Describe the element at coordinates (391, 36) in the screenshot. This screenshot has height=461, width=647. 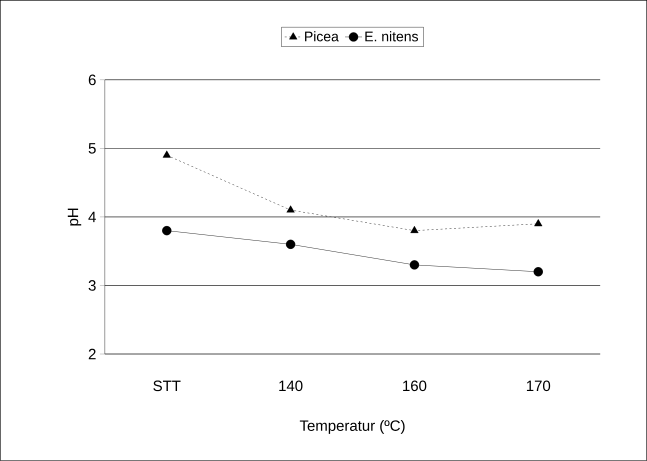
I see `legend-label: E. nitens` at that location.